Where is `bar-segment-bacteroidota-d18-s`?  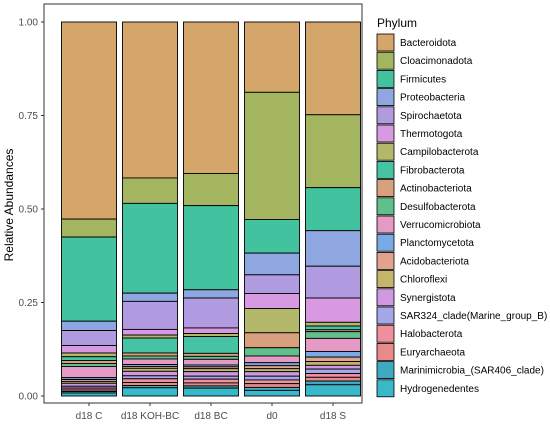 bar-segment-bacteroidota-d18-s is located at coordinates (333, 68).